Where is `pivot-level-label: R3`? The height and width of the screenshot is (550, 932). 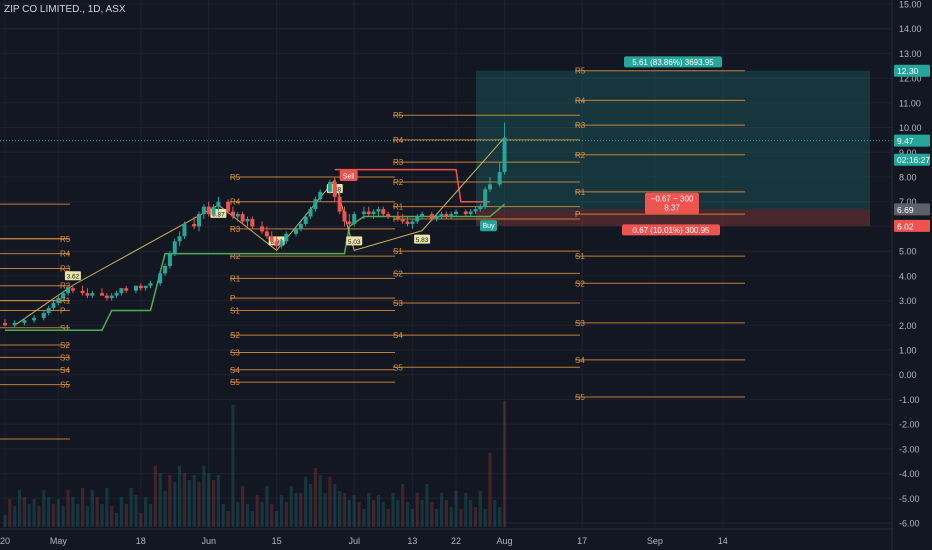 pivot-level-label: R3 is located at coordinates (65, 268).